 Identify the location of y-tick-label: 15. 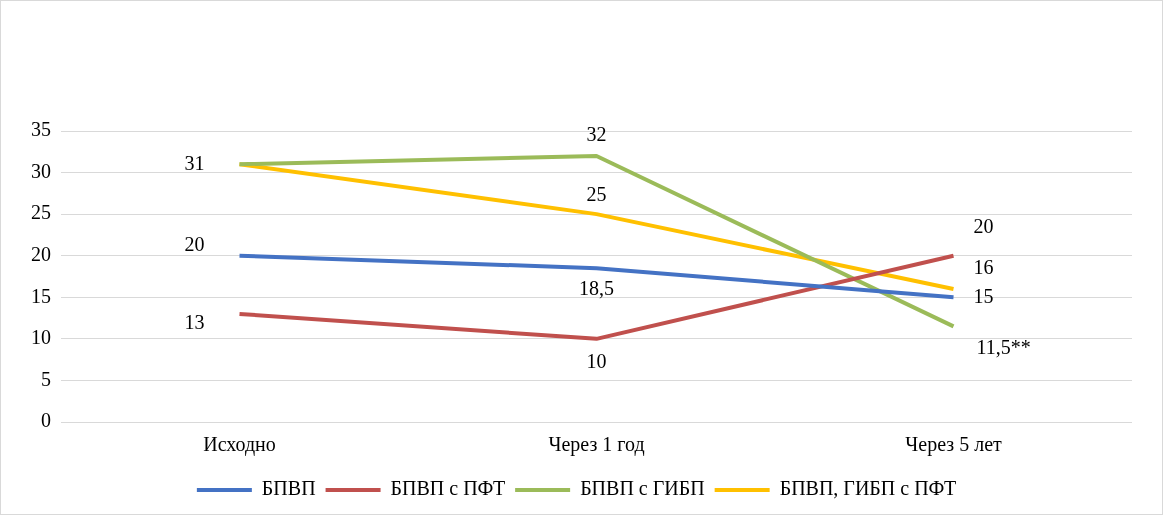
(41, 295).